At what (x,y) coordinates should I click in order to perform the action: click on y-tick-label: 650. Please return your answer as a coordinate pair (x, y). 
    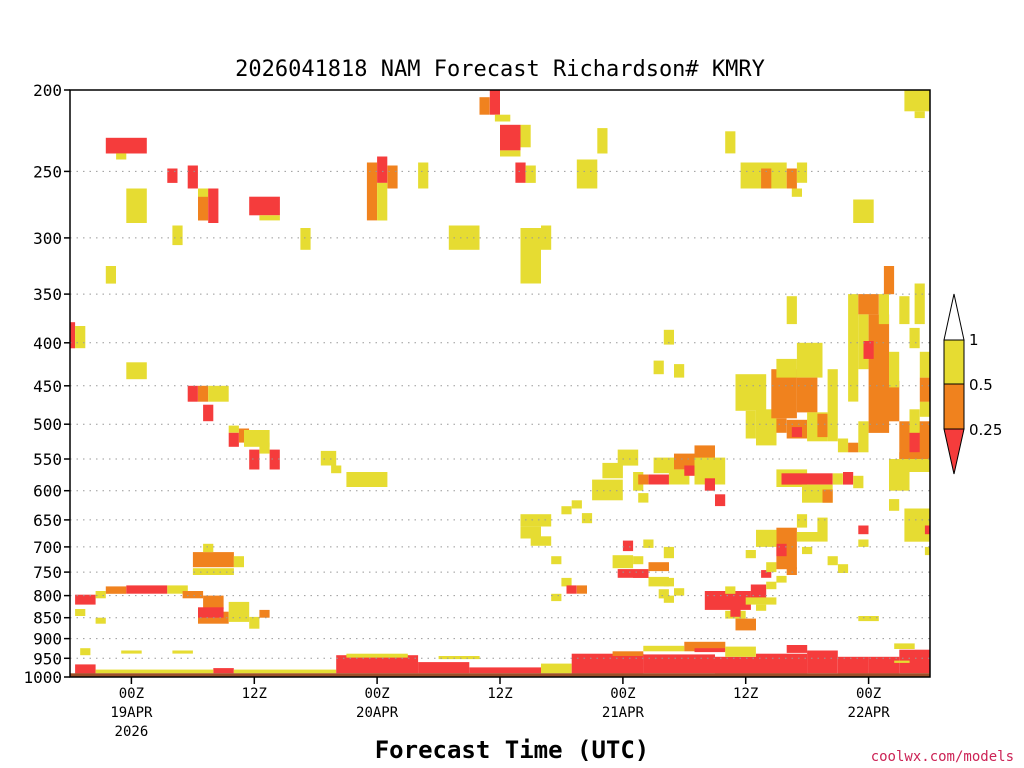
    Looking at the image, I should click on (47, 520).